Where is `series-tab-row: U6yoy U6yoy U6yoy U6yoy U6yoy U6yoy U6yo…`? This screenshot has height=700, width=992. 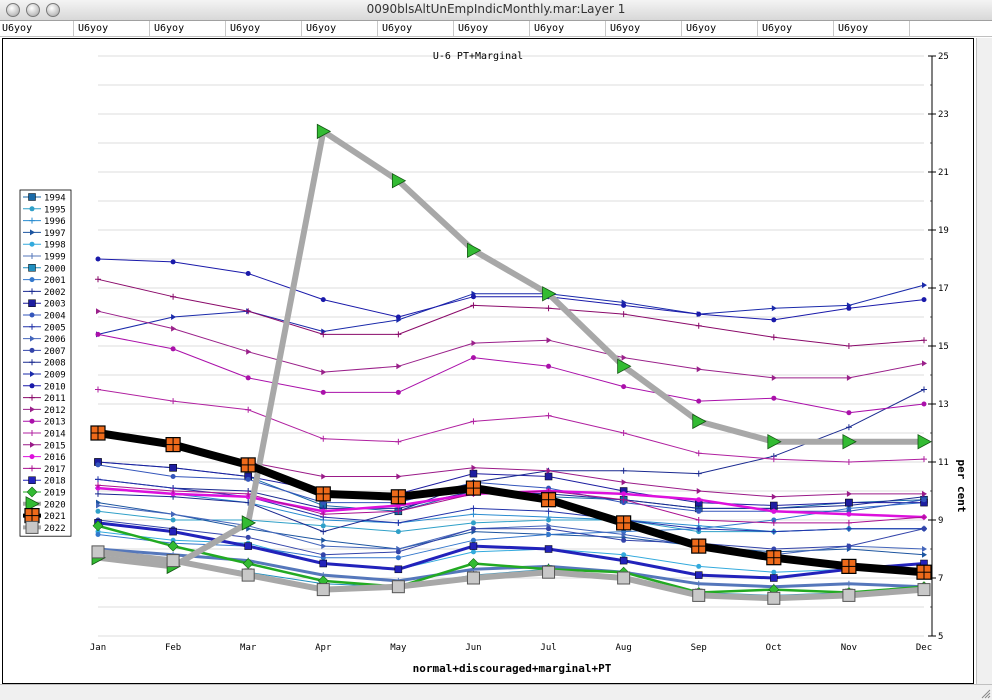
series-tab-row: U6yoy U6yoy U6yoy U6yoy U6yoy U6yoy U6yo… is located at coordinates (496, 29).